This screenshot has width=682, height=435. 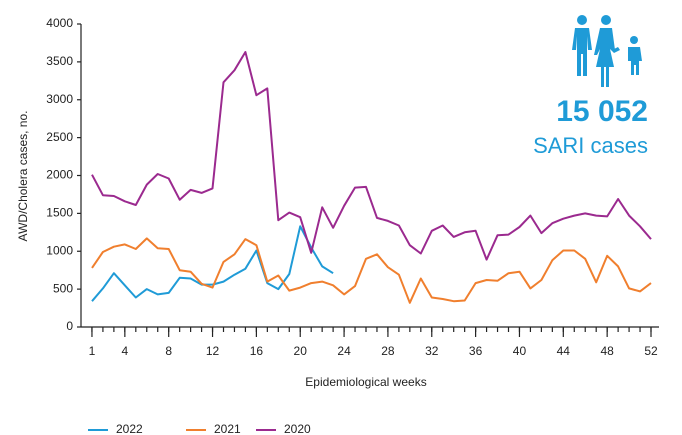 I want to click on x-axis-label: Epidemiological weeks, so click(x=365, y=382).